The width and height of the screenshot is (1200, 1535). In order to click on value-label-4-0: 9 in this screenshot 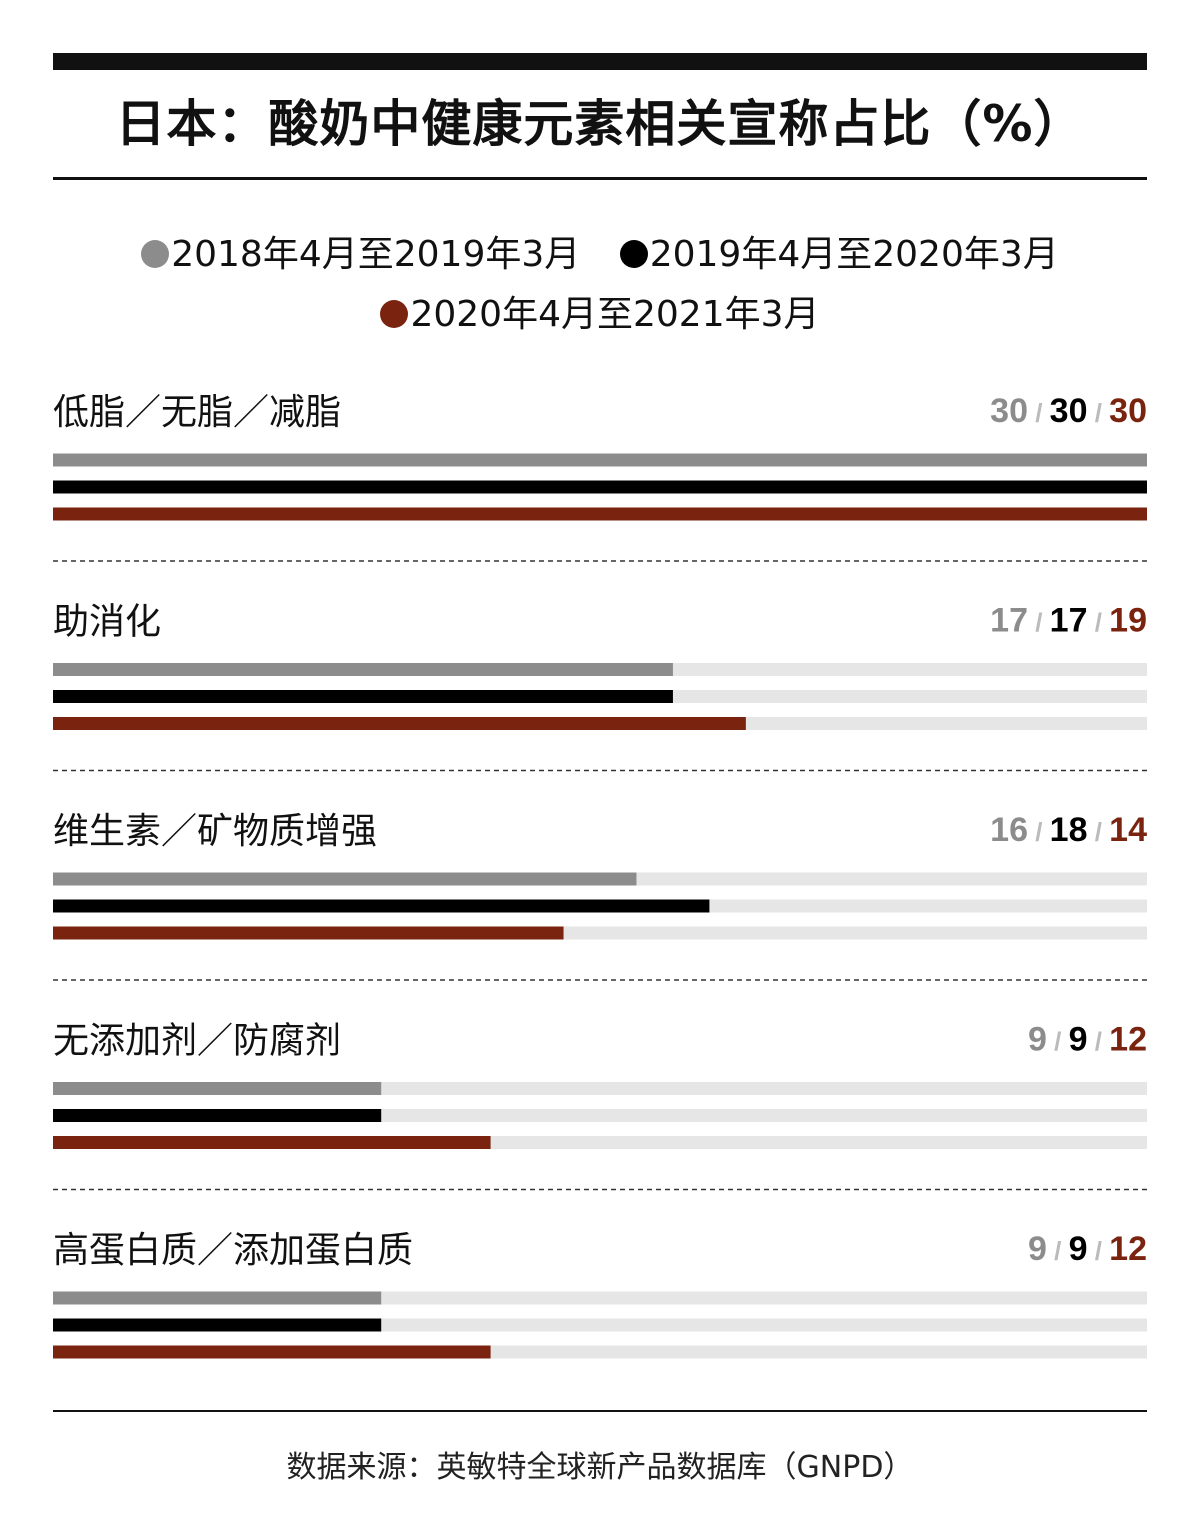, I will do `click(1037, 1249)`.